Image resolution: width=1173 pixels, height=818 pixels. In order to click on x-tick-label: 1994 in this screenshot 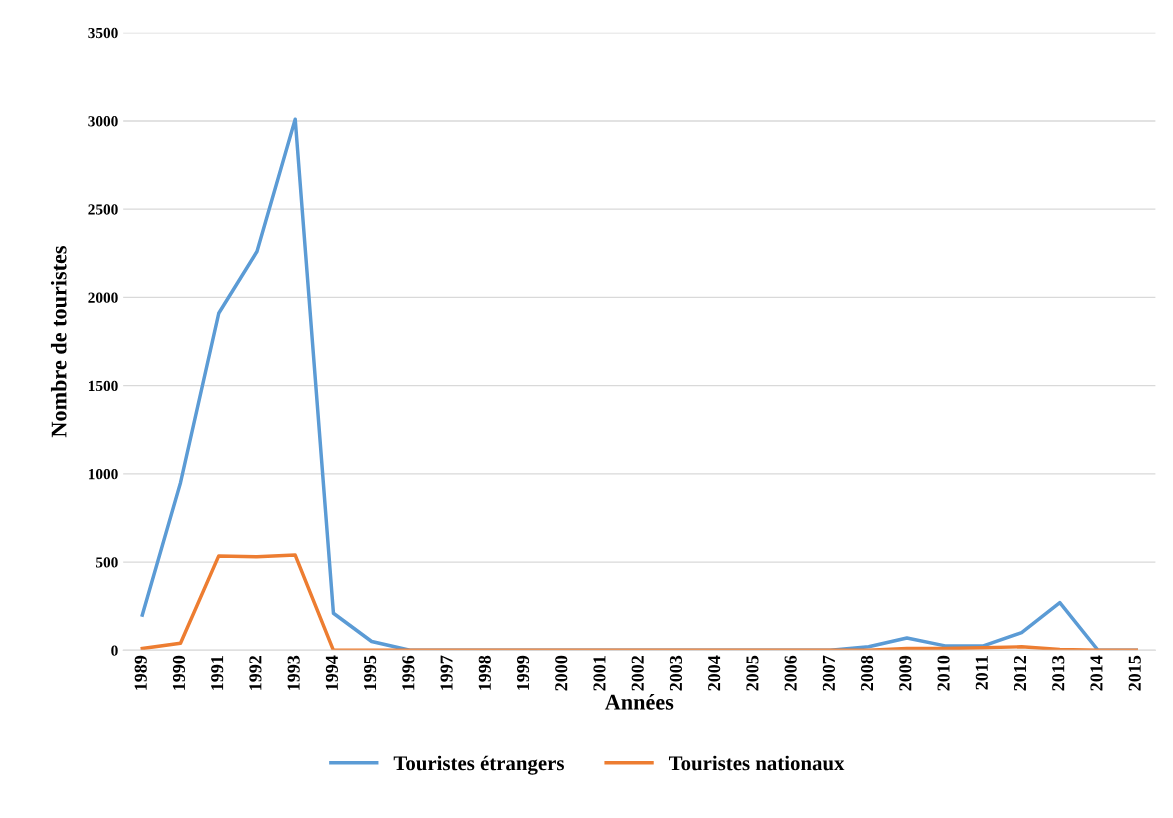, I will do `click(331, 672)`.